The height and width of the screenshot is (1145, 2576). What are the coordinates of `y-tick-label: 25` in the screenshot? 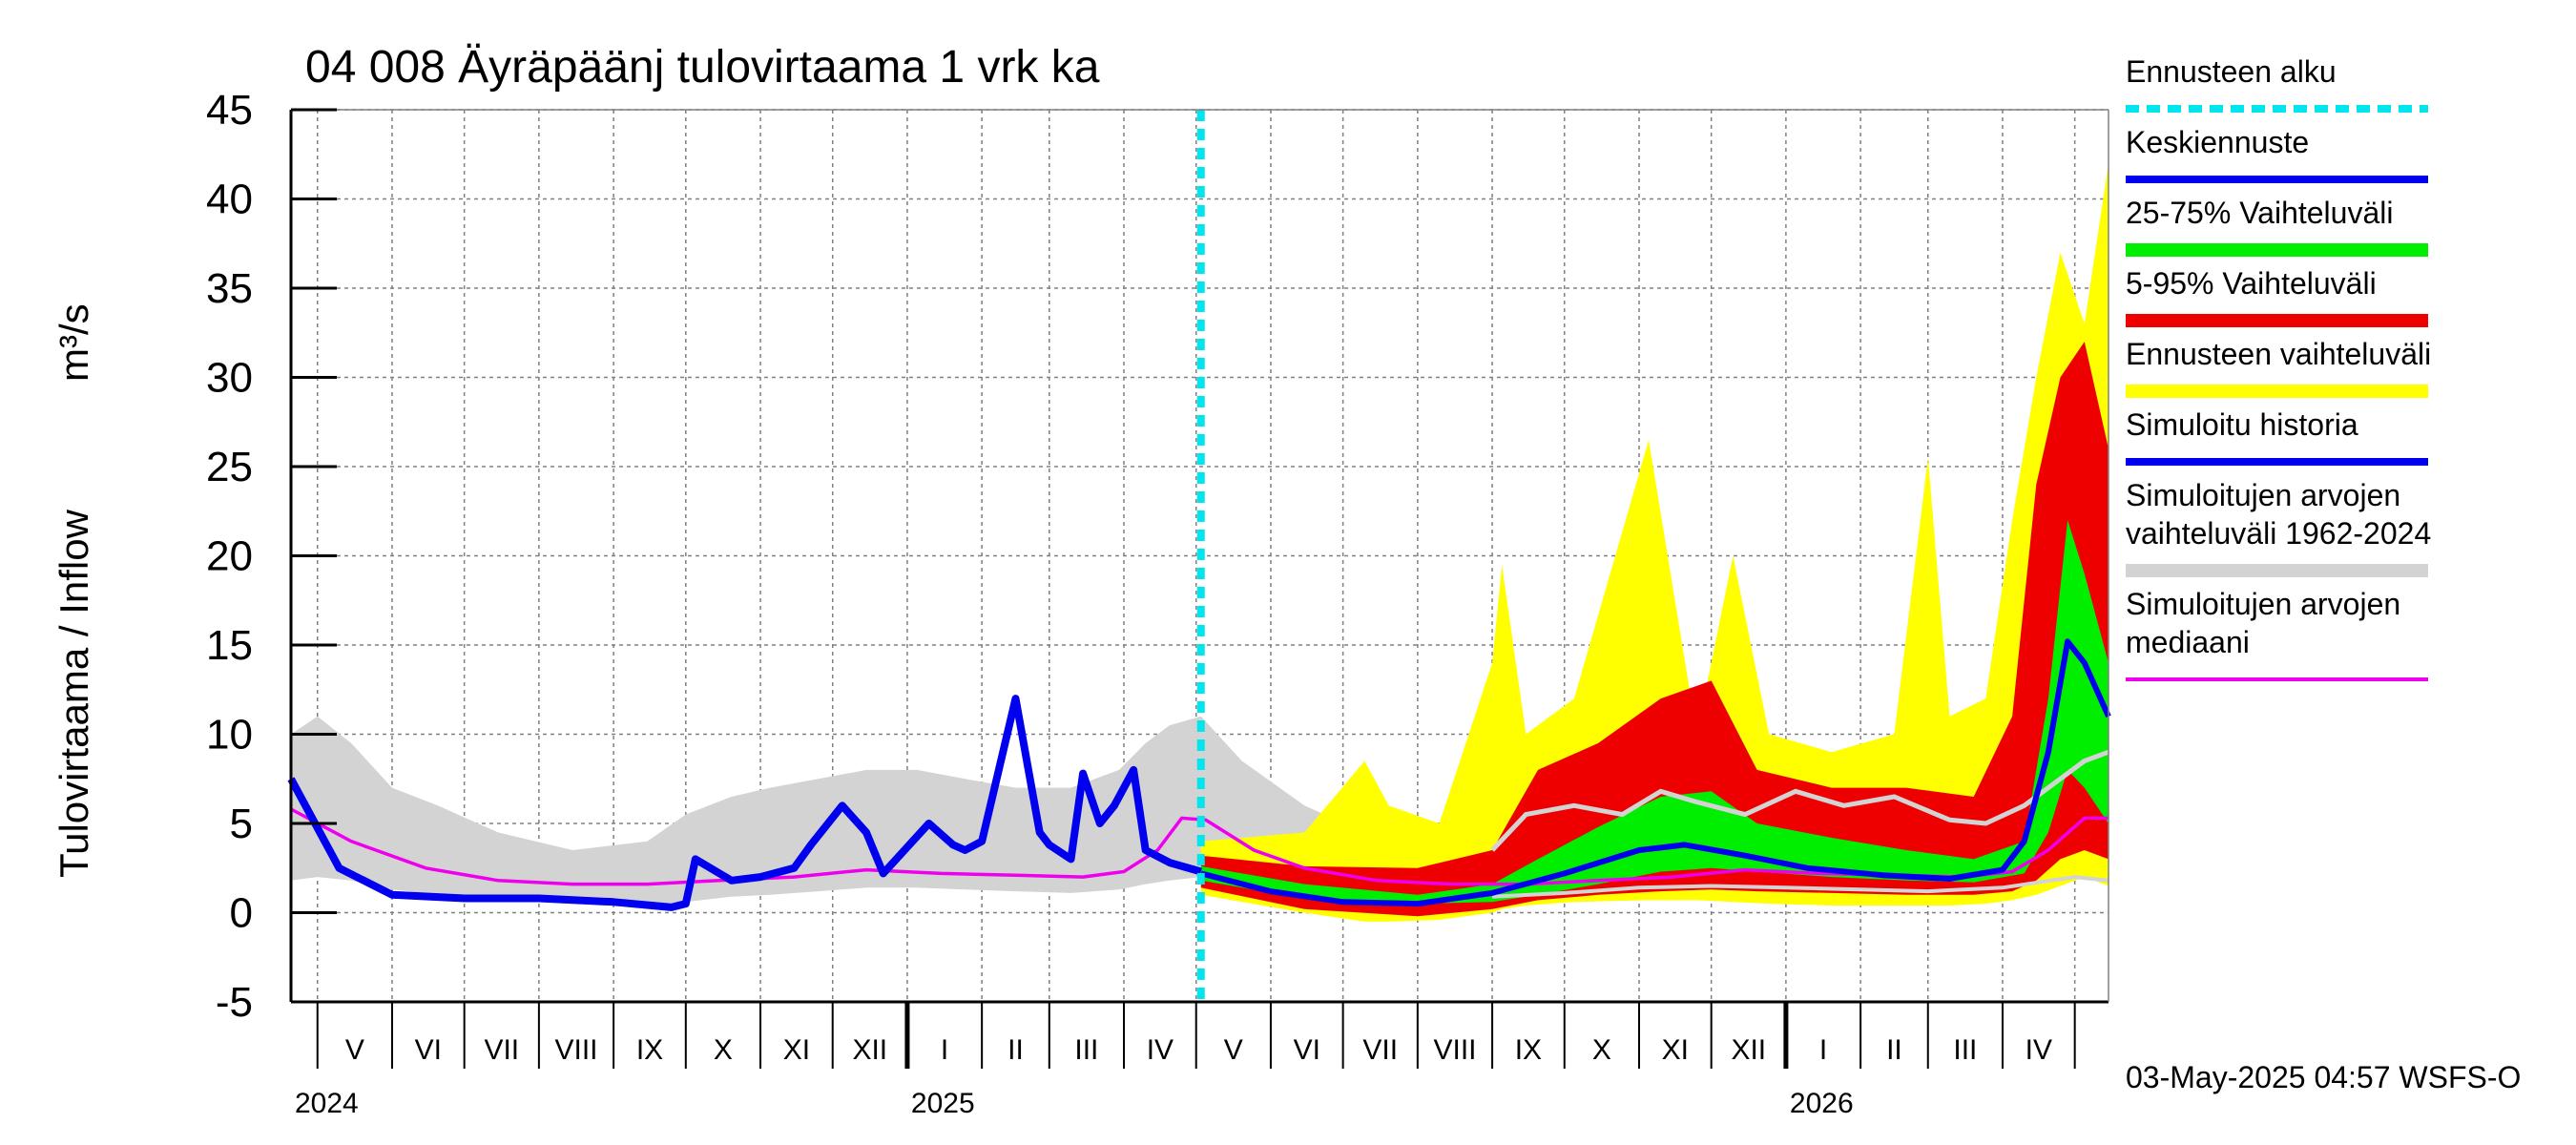 It's located at (229, 467).